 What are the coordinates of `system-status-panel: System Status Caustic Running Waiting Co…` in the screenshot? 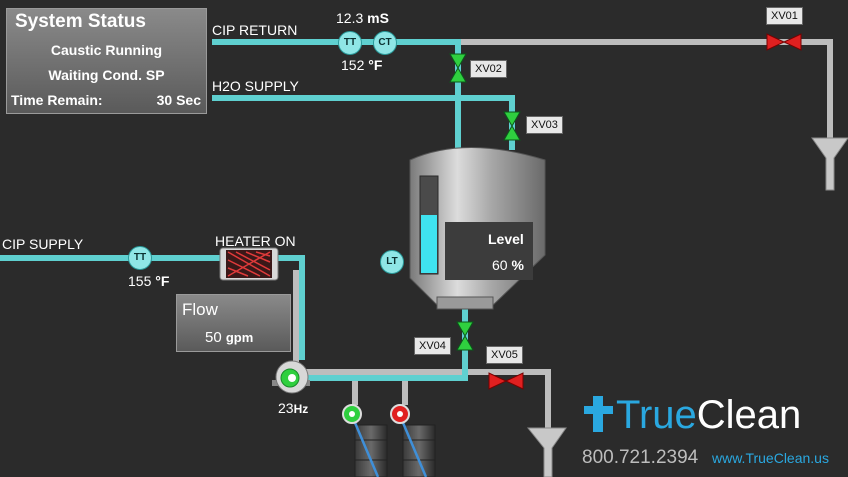 It's located at (106, 61).